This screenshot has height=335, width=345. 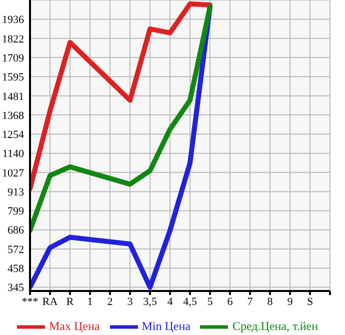 What do you see at coordinates (74, 325) in the screenshot?
I see `legend-label: Max Цена` at bounding box center [74, 325].